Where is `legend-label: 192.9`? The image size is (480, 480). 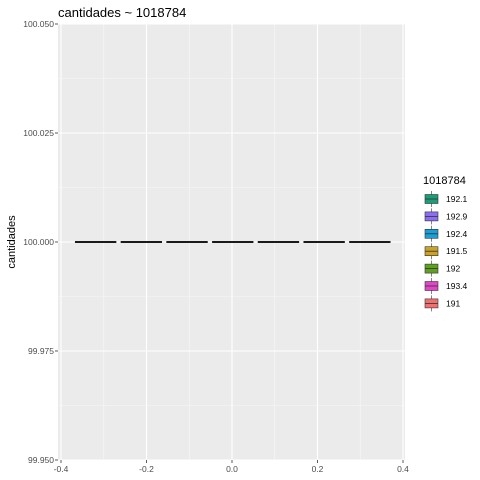 legend-label: 192.9 is located at coordinates (457, 216).